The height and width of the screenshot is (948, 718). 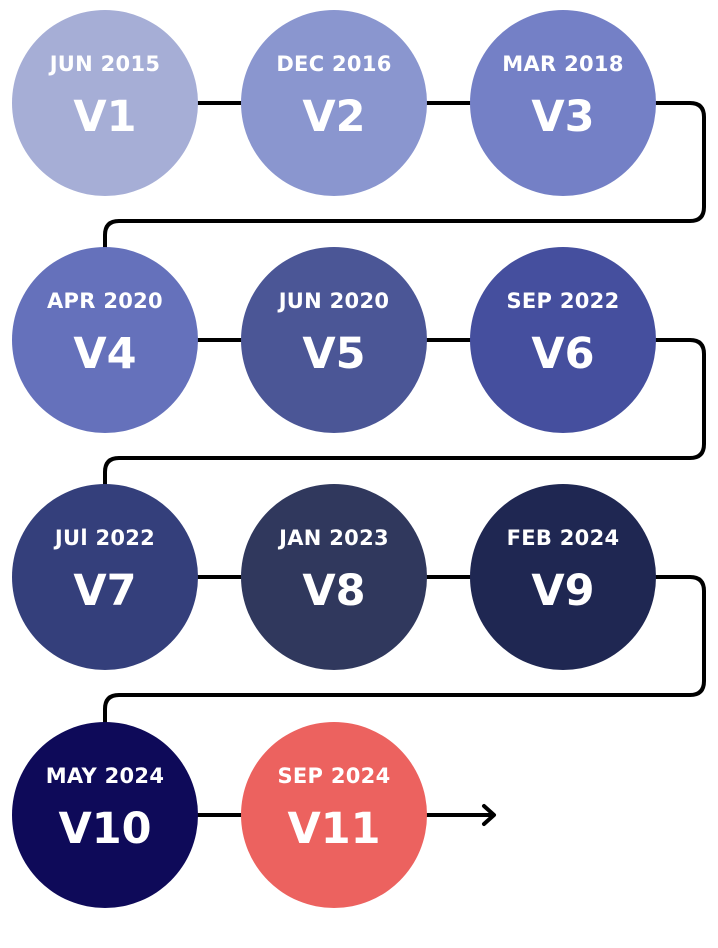 I want to click on timeline-node-v1: JUN 2015 V1, so click(x=105, y=103).